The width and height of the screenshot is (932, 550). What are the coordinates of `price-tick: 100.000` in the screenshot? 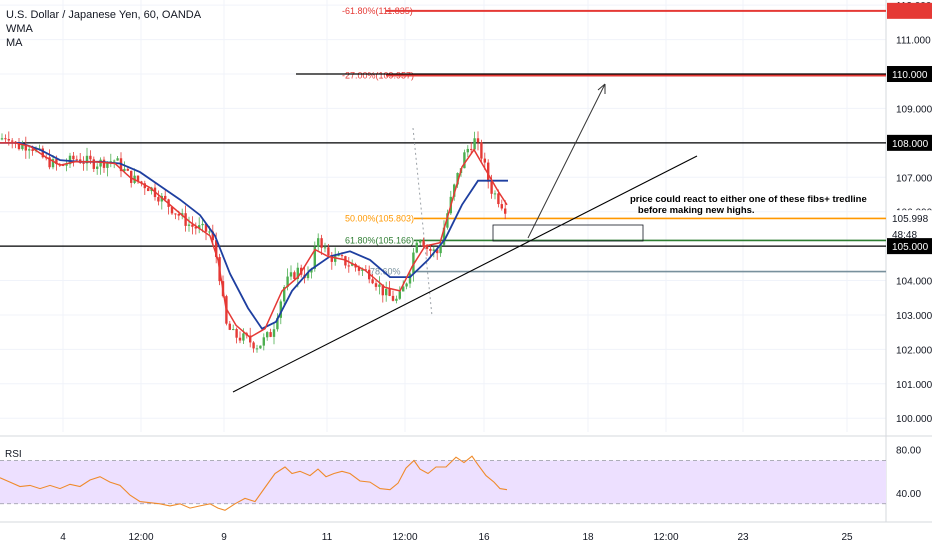 It's located at (914, 419).